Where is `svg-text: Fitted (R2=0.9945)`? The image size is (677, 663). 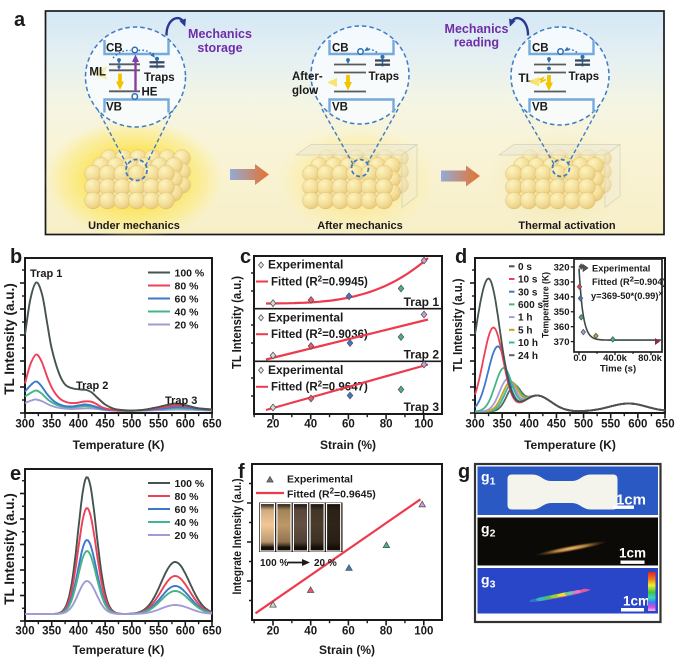 svg-text: Fitted (R2=0.9945) is located at coordinates (319, 281).